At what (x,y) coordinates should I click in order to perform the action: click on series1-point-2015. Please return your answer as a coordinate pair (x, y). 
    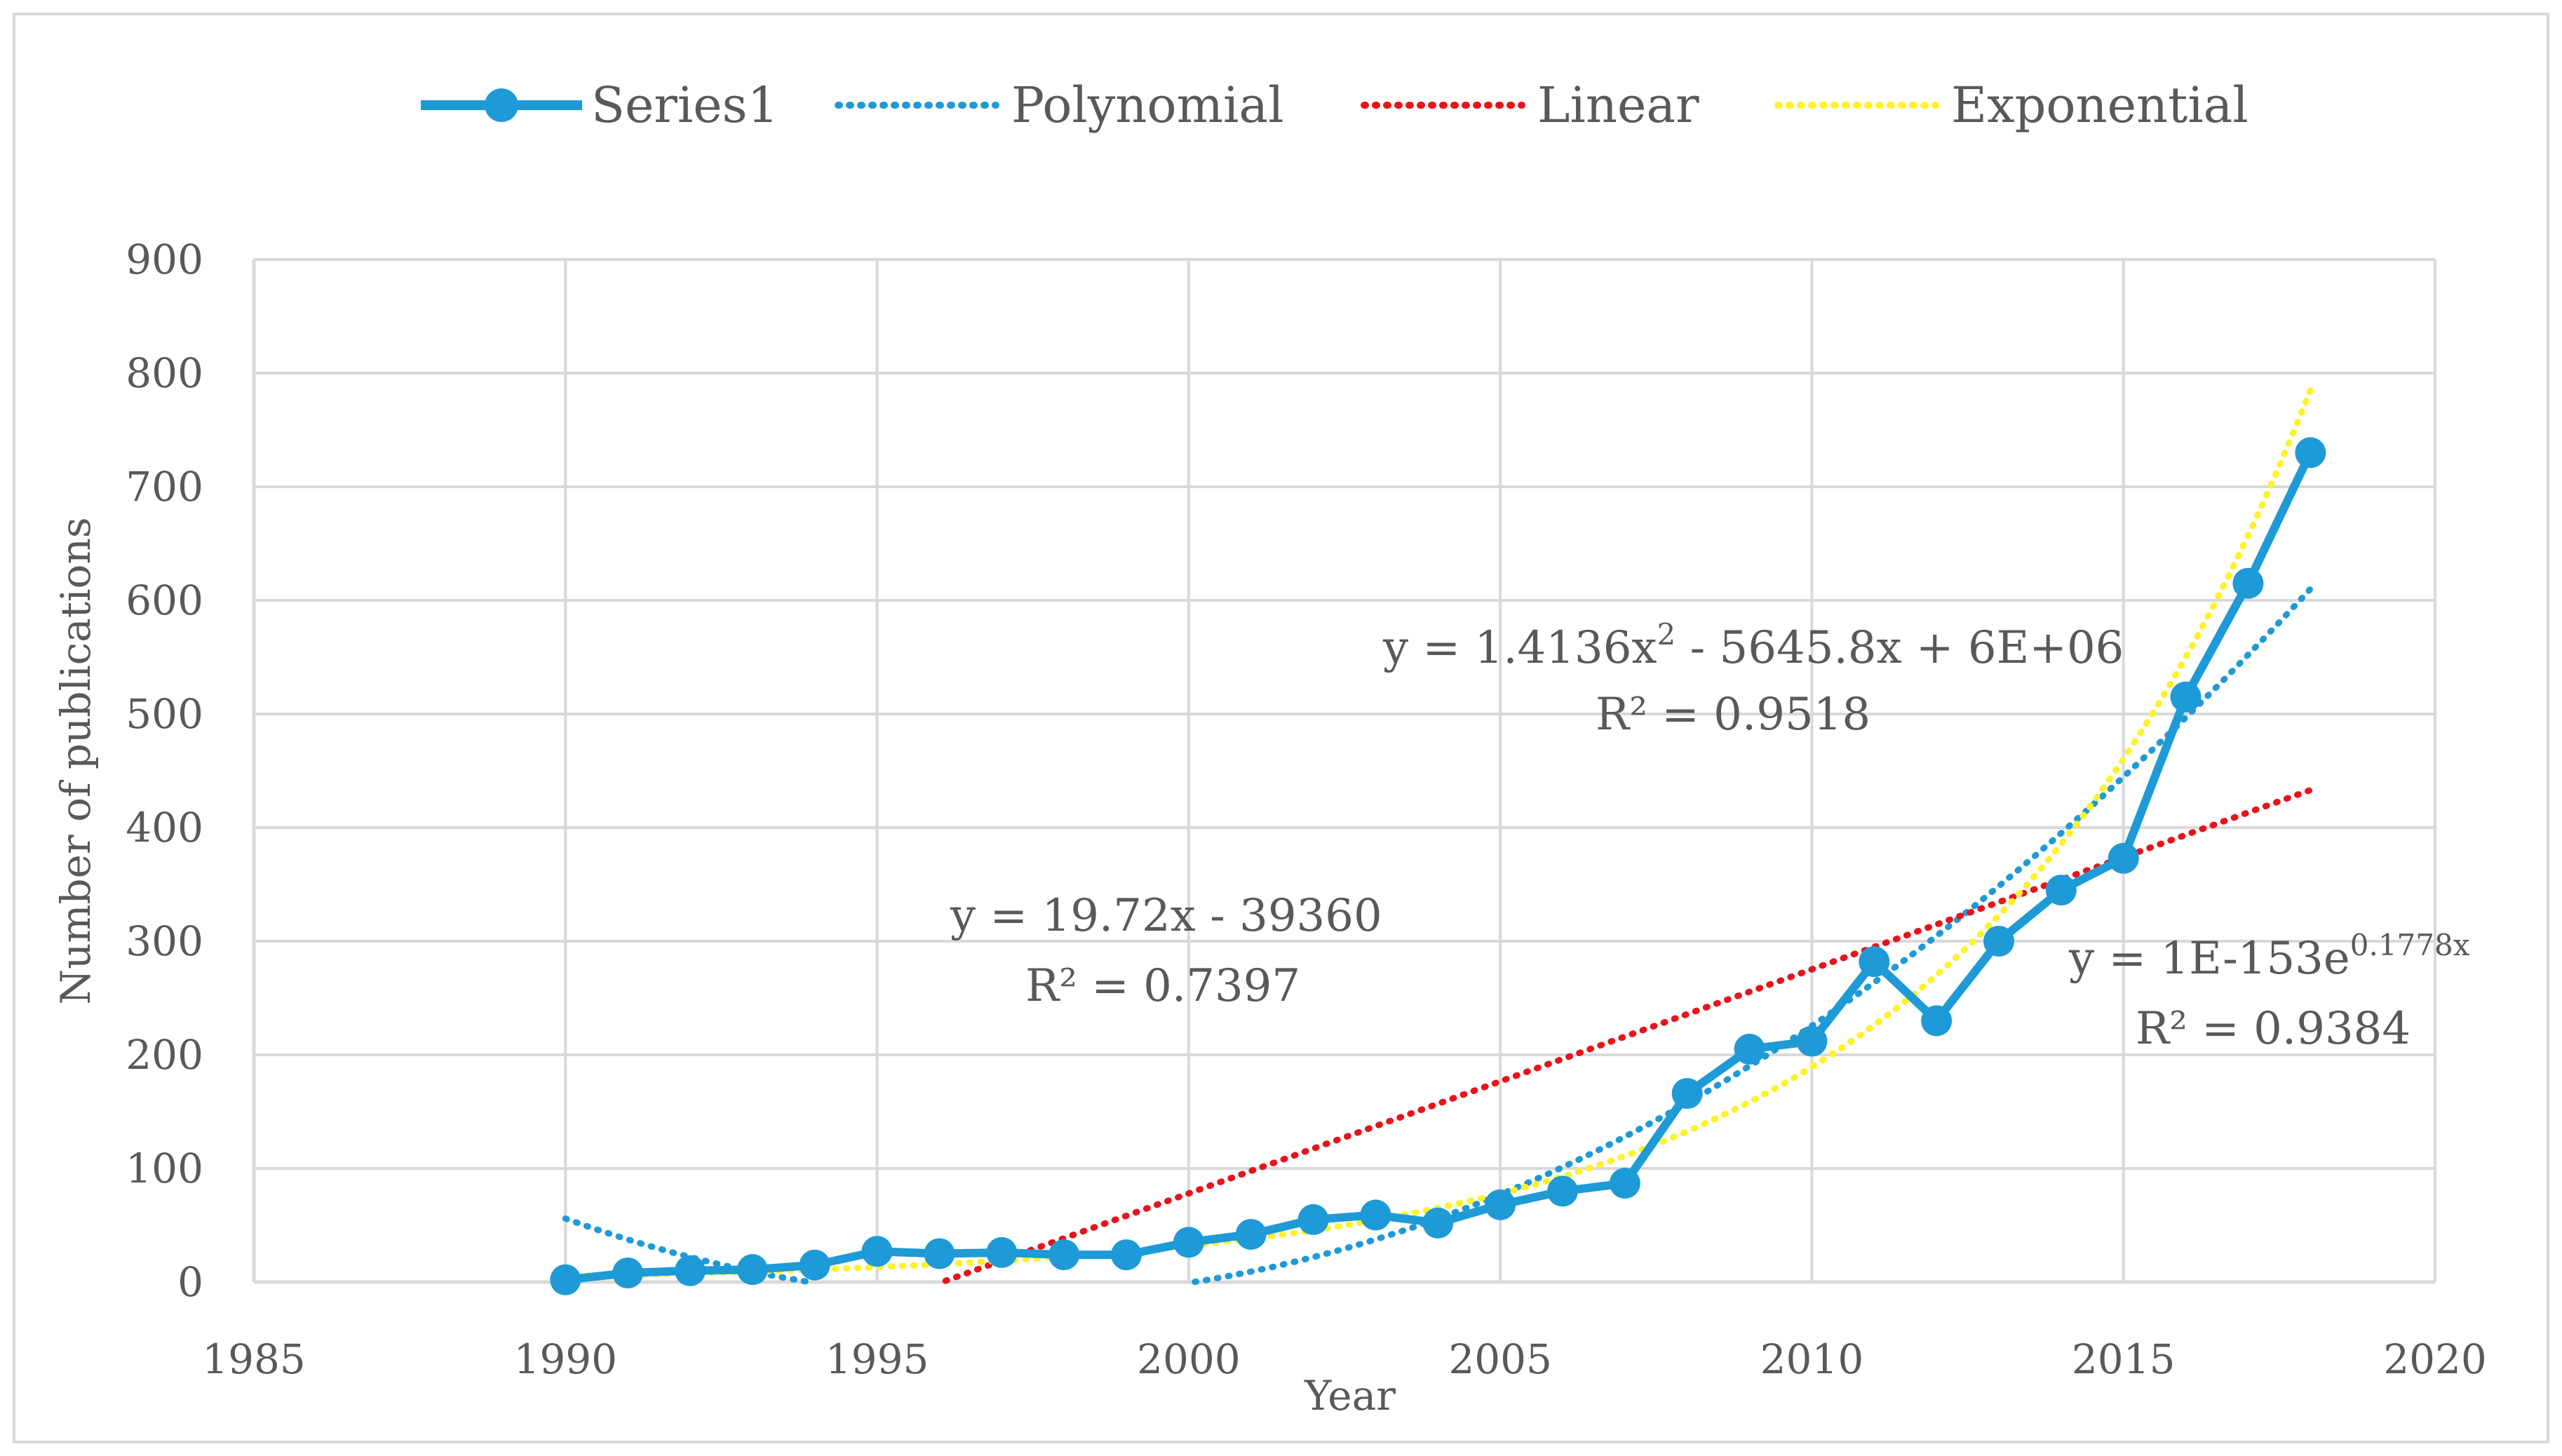
    Looking at the image, I should click on (2123, 858).